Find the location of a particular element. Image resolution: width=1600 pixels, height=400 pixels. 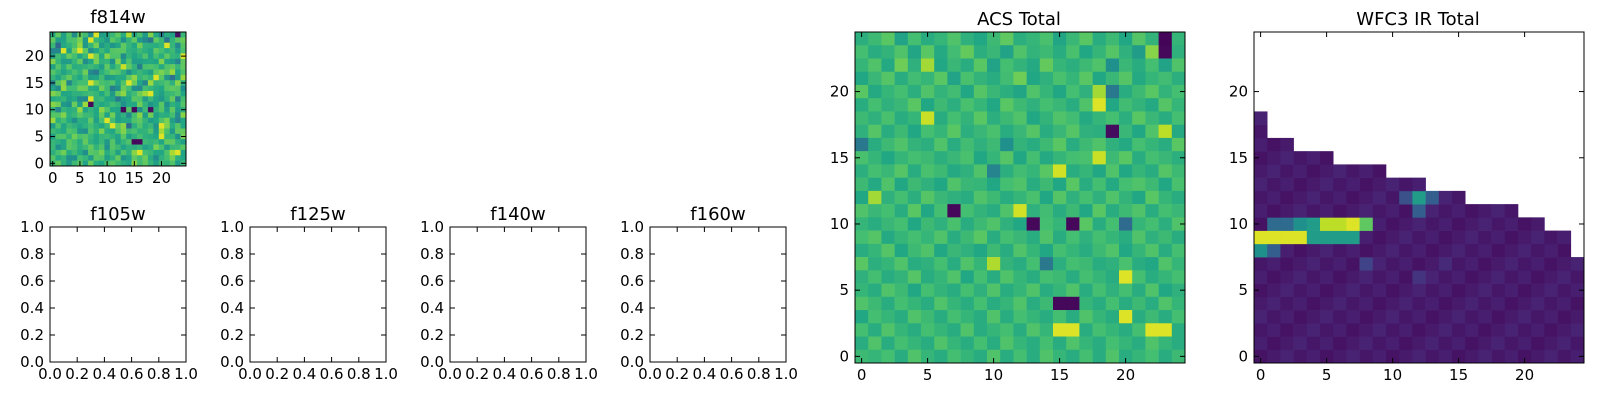

panel-title: f814w is located at coordinates (117, 17).